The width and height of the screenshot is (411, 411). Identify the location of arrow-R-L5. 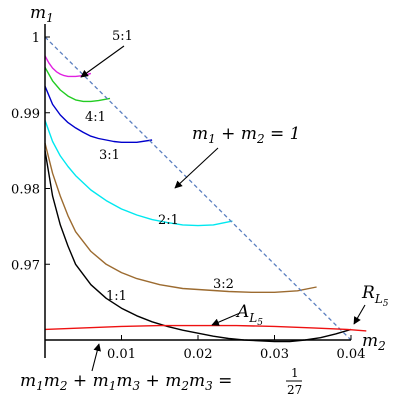
(359, 314).